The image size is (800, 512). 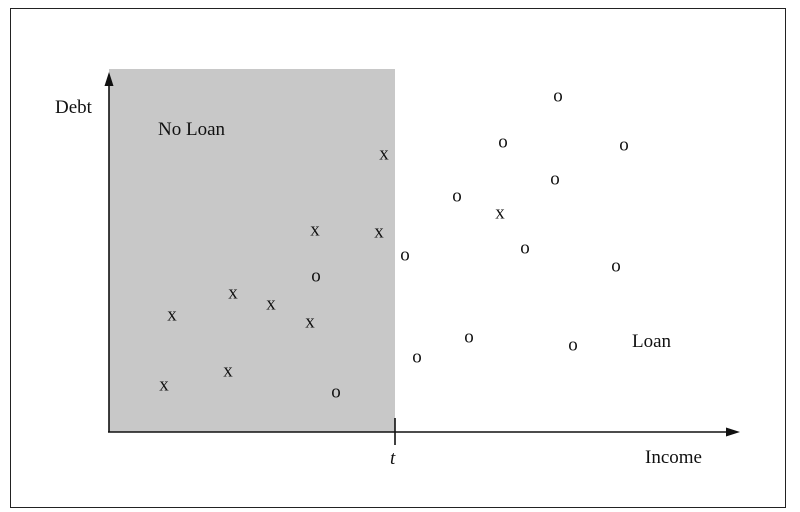 I want to click on y-axis-label: Debt, so click(x=74, y=107).